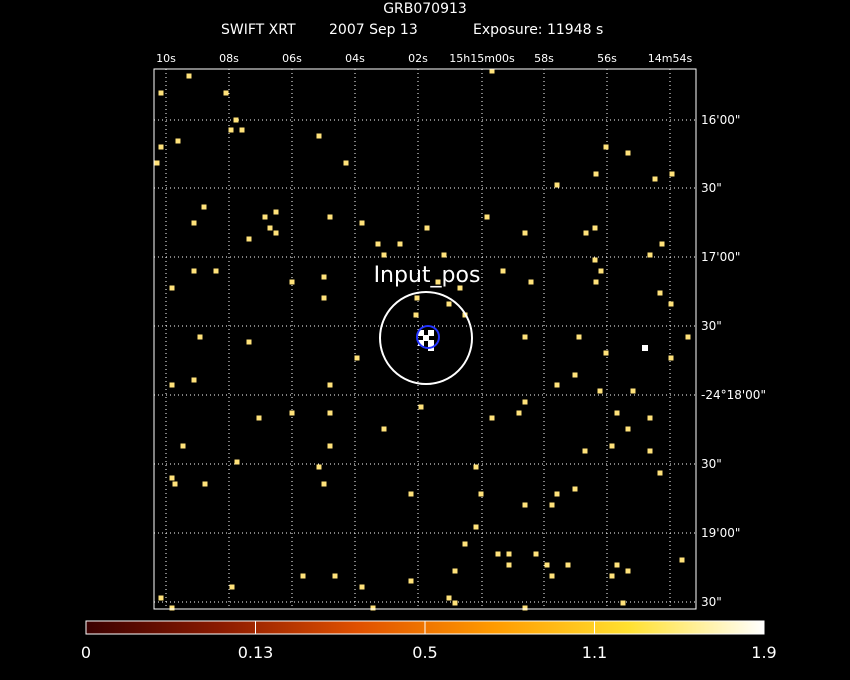 Image resolution: width=850 pixels, height=680 pixels. I want to click on source-error-circle, so click(428, 337).